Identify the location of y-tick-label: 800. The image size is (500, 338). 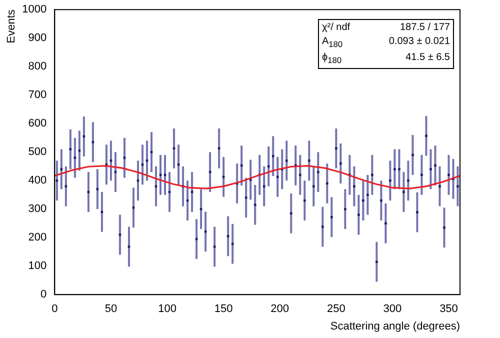
(37, 66).